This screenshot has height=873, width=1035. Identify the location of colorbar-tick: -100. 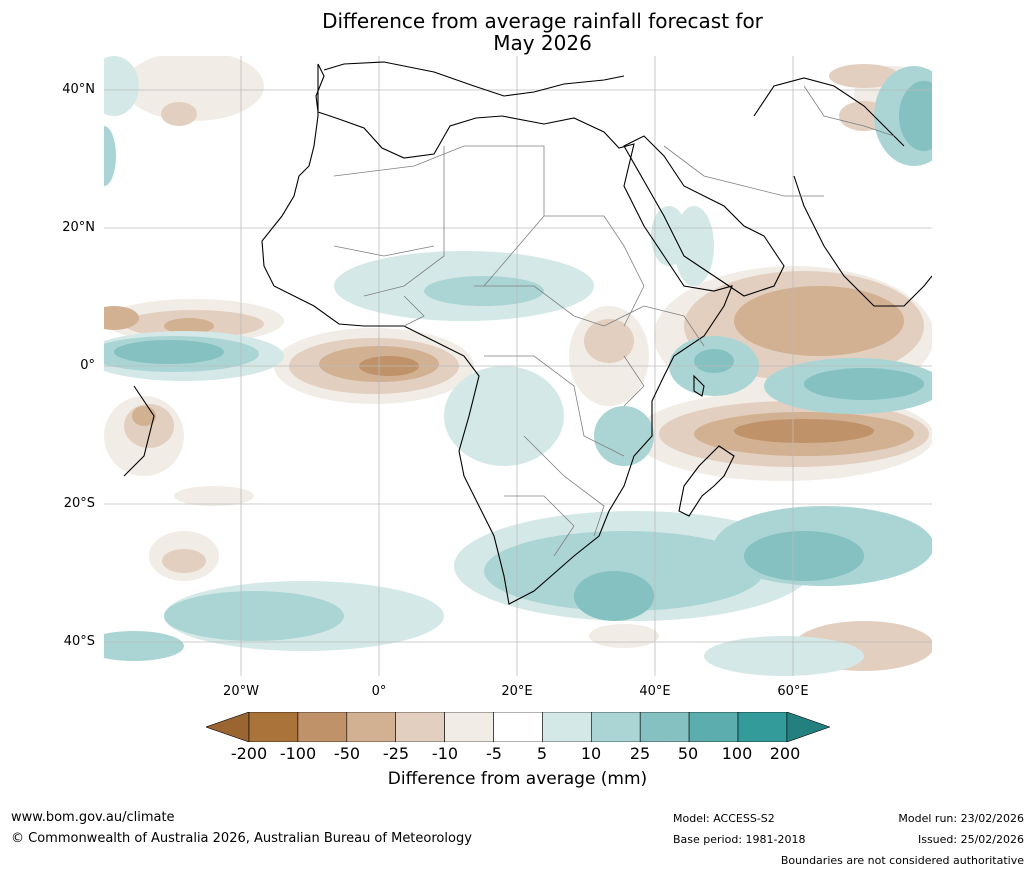
(298, 753).